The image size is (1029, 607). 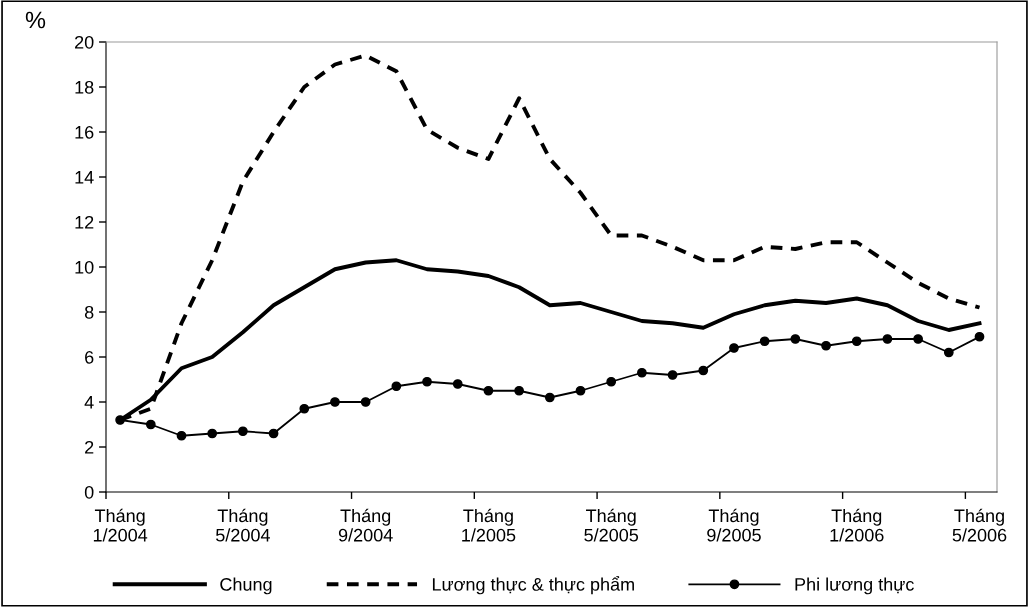 I want to click on y-tick-label: 10, so click(x=84, y=267).